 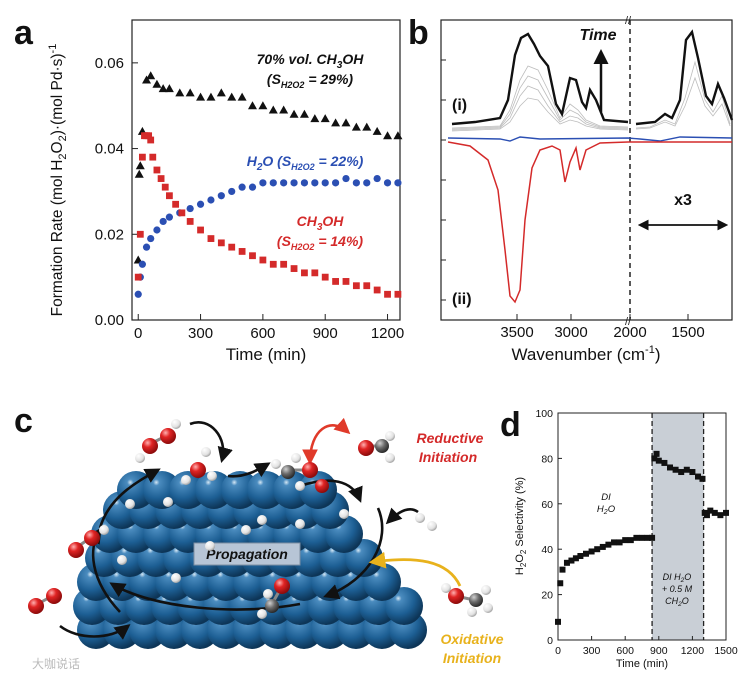 I want to click on d-ytick-label: 100, so click(x=544, y=414).